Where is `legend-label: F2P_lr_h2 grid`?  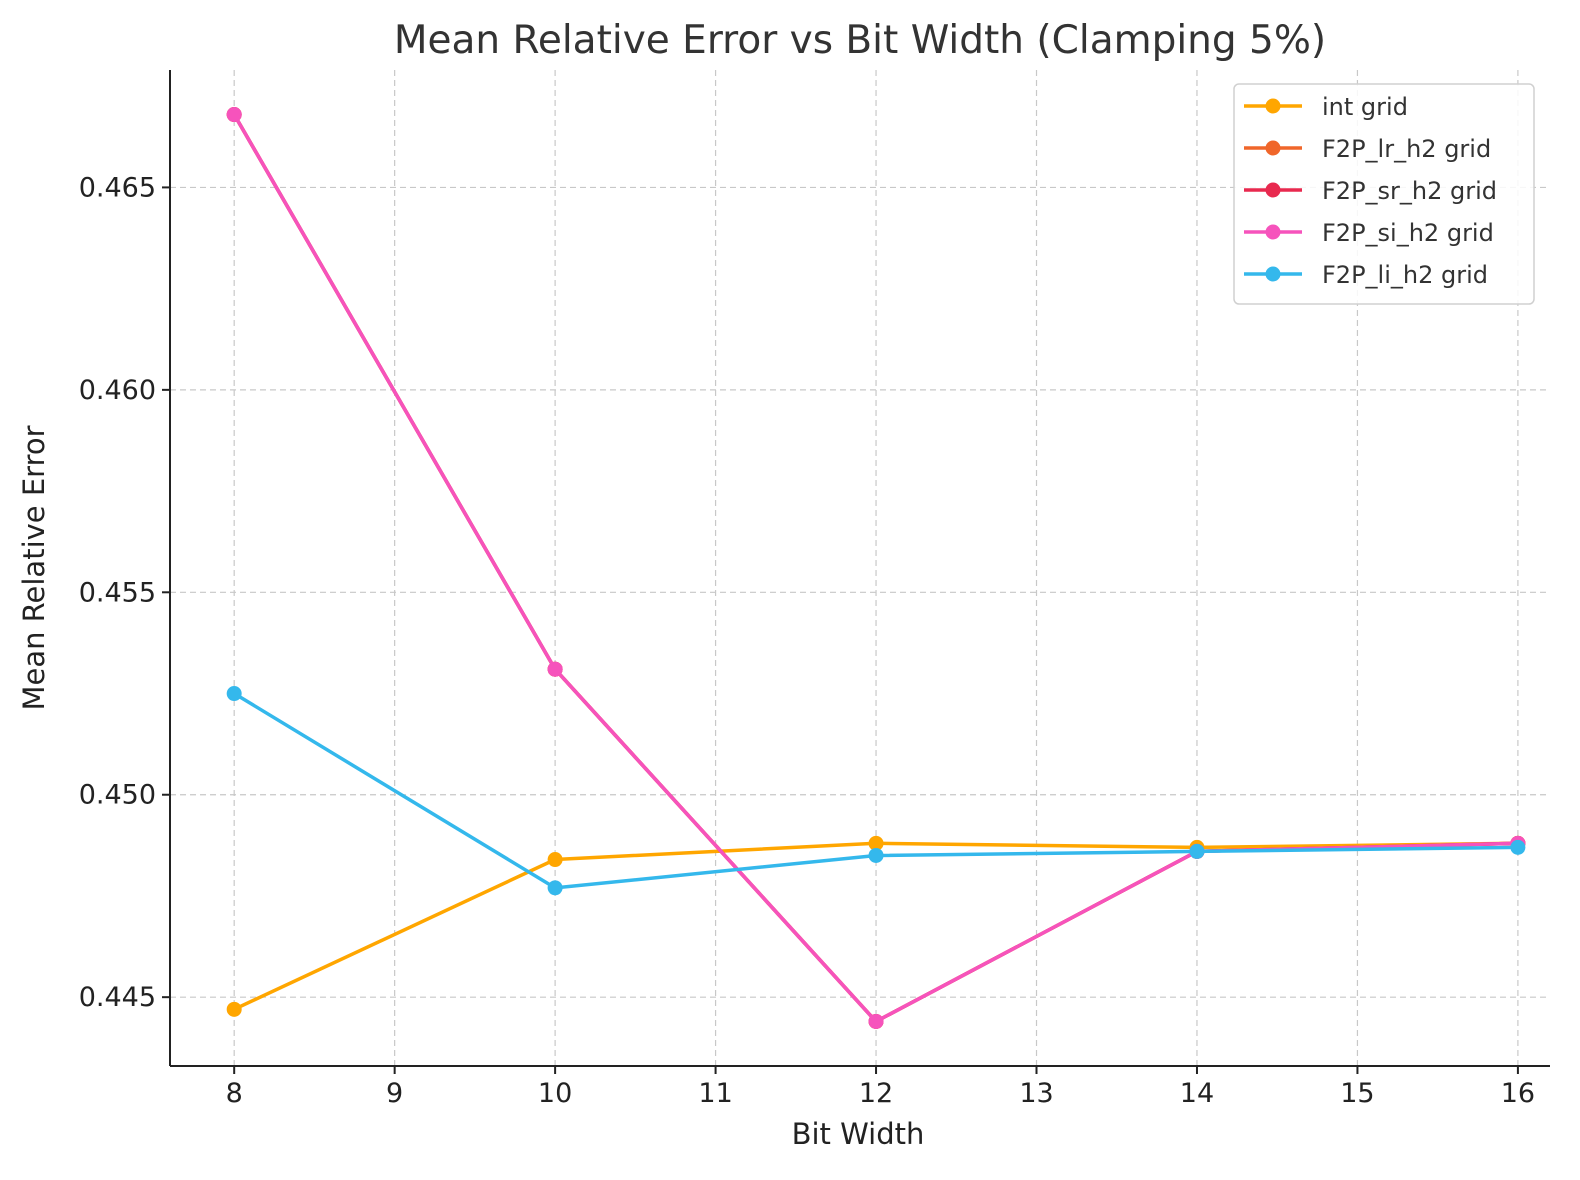
legend-label: F2P_lr_h2 grid is located at coordinates (1406, 149).